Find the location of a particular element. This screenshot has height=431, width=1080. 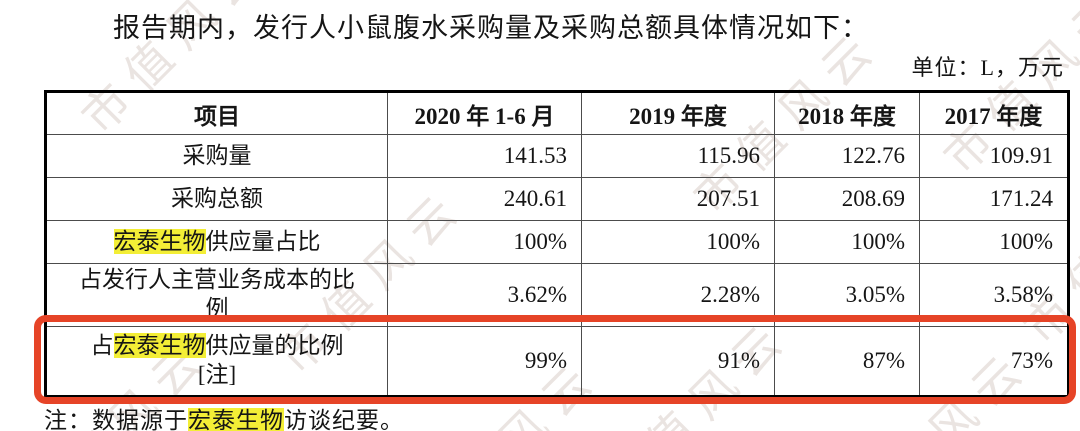

row-label-text: 采购量 is located at coordinates (217, 155).